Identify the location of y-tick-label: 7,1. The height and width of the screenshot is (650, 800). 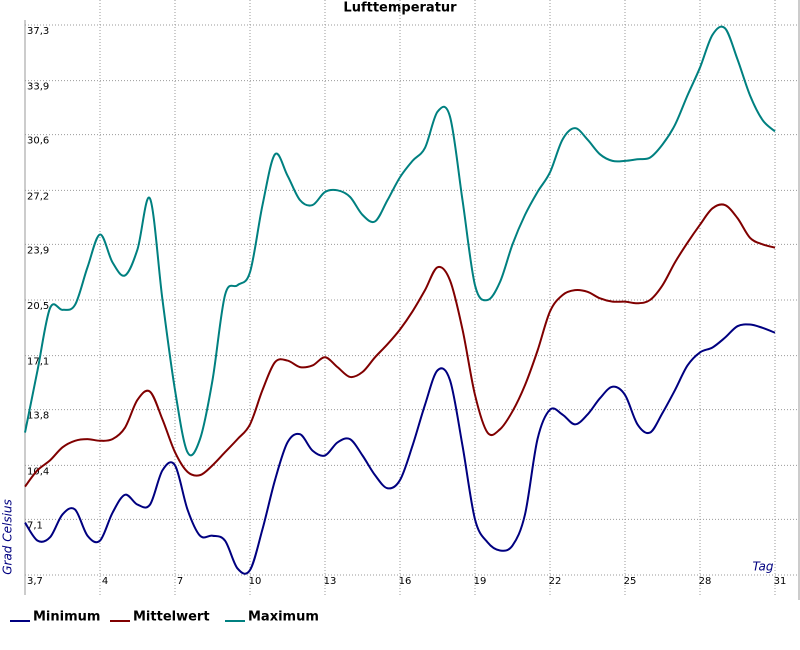
(35, 525).